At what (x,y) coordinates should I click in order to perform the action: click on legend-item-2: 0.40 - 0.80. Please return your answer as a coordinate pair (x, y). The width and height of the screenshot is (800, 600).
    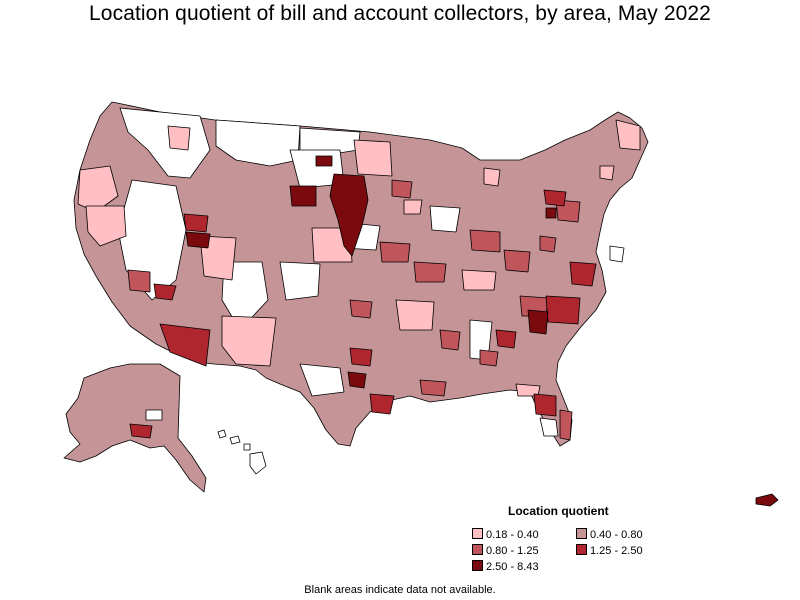
    Looking at the image, I should click on (609, 534).